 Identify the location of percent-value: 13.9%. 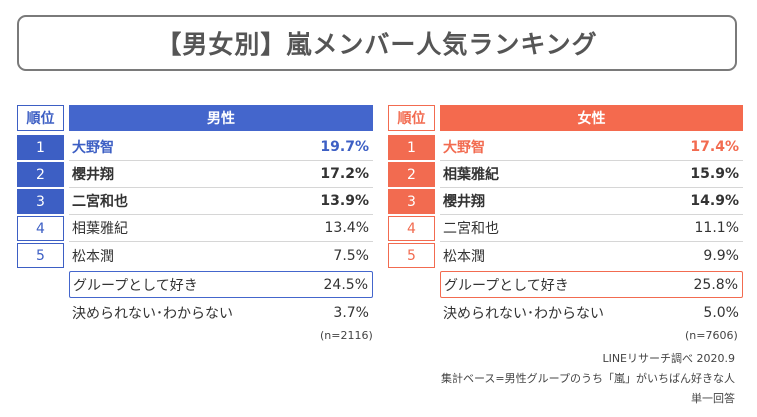
(344, 201).